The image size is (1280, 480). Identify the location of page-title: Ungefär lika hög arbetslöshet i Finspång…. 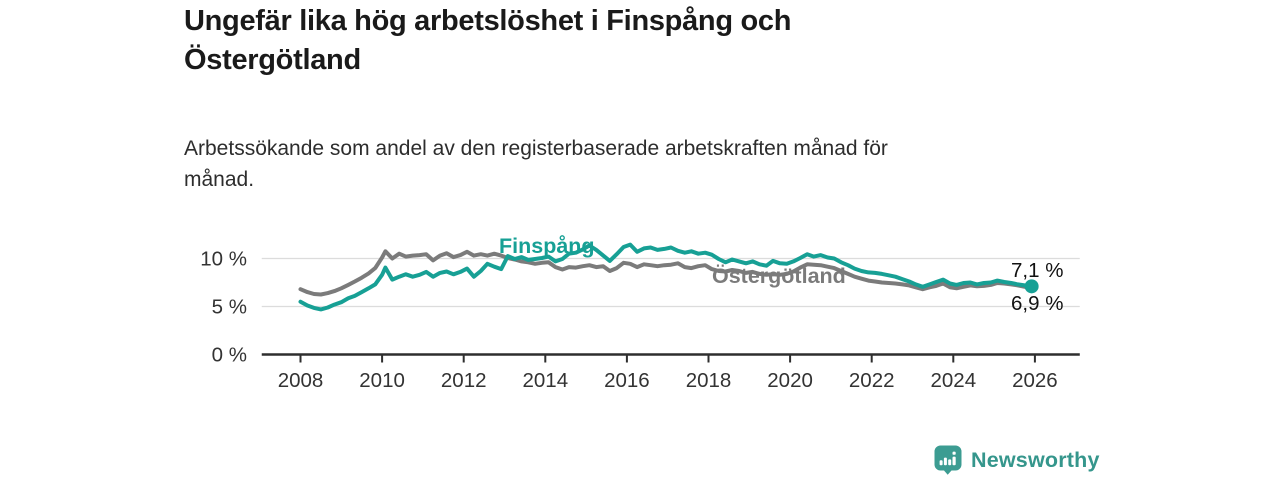
(487, 41).